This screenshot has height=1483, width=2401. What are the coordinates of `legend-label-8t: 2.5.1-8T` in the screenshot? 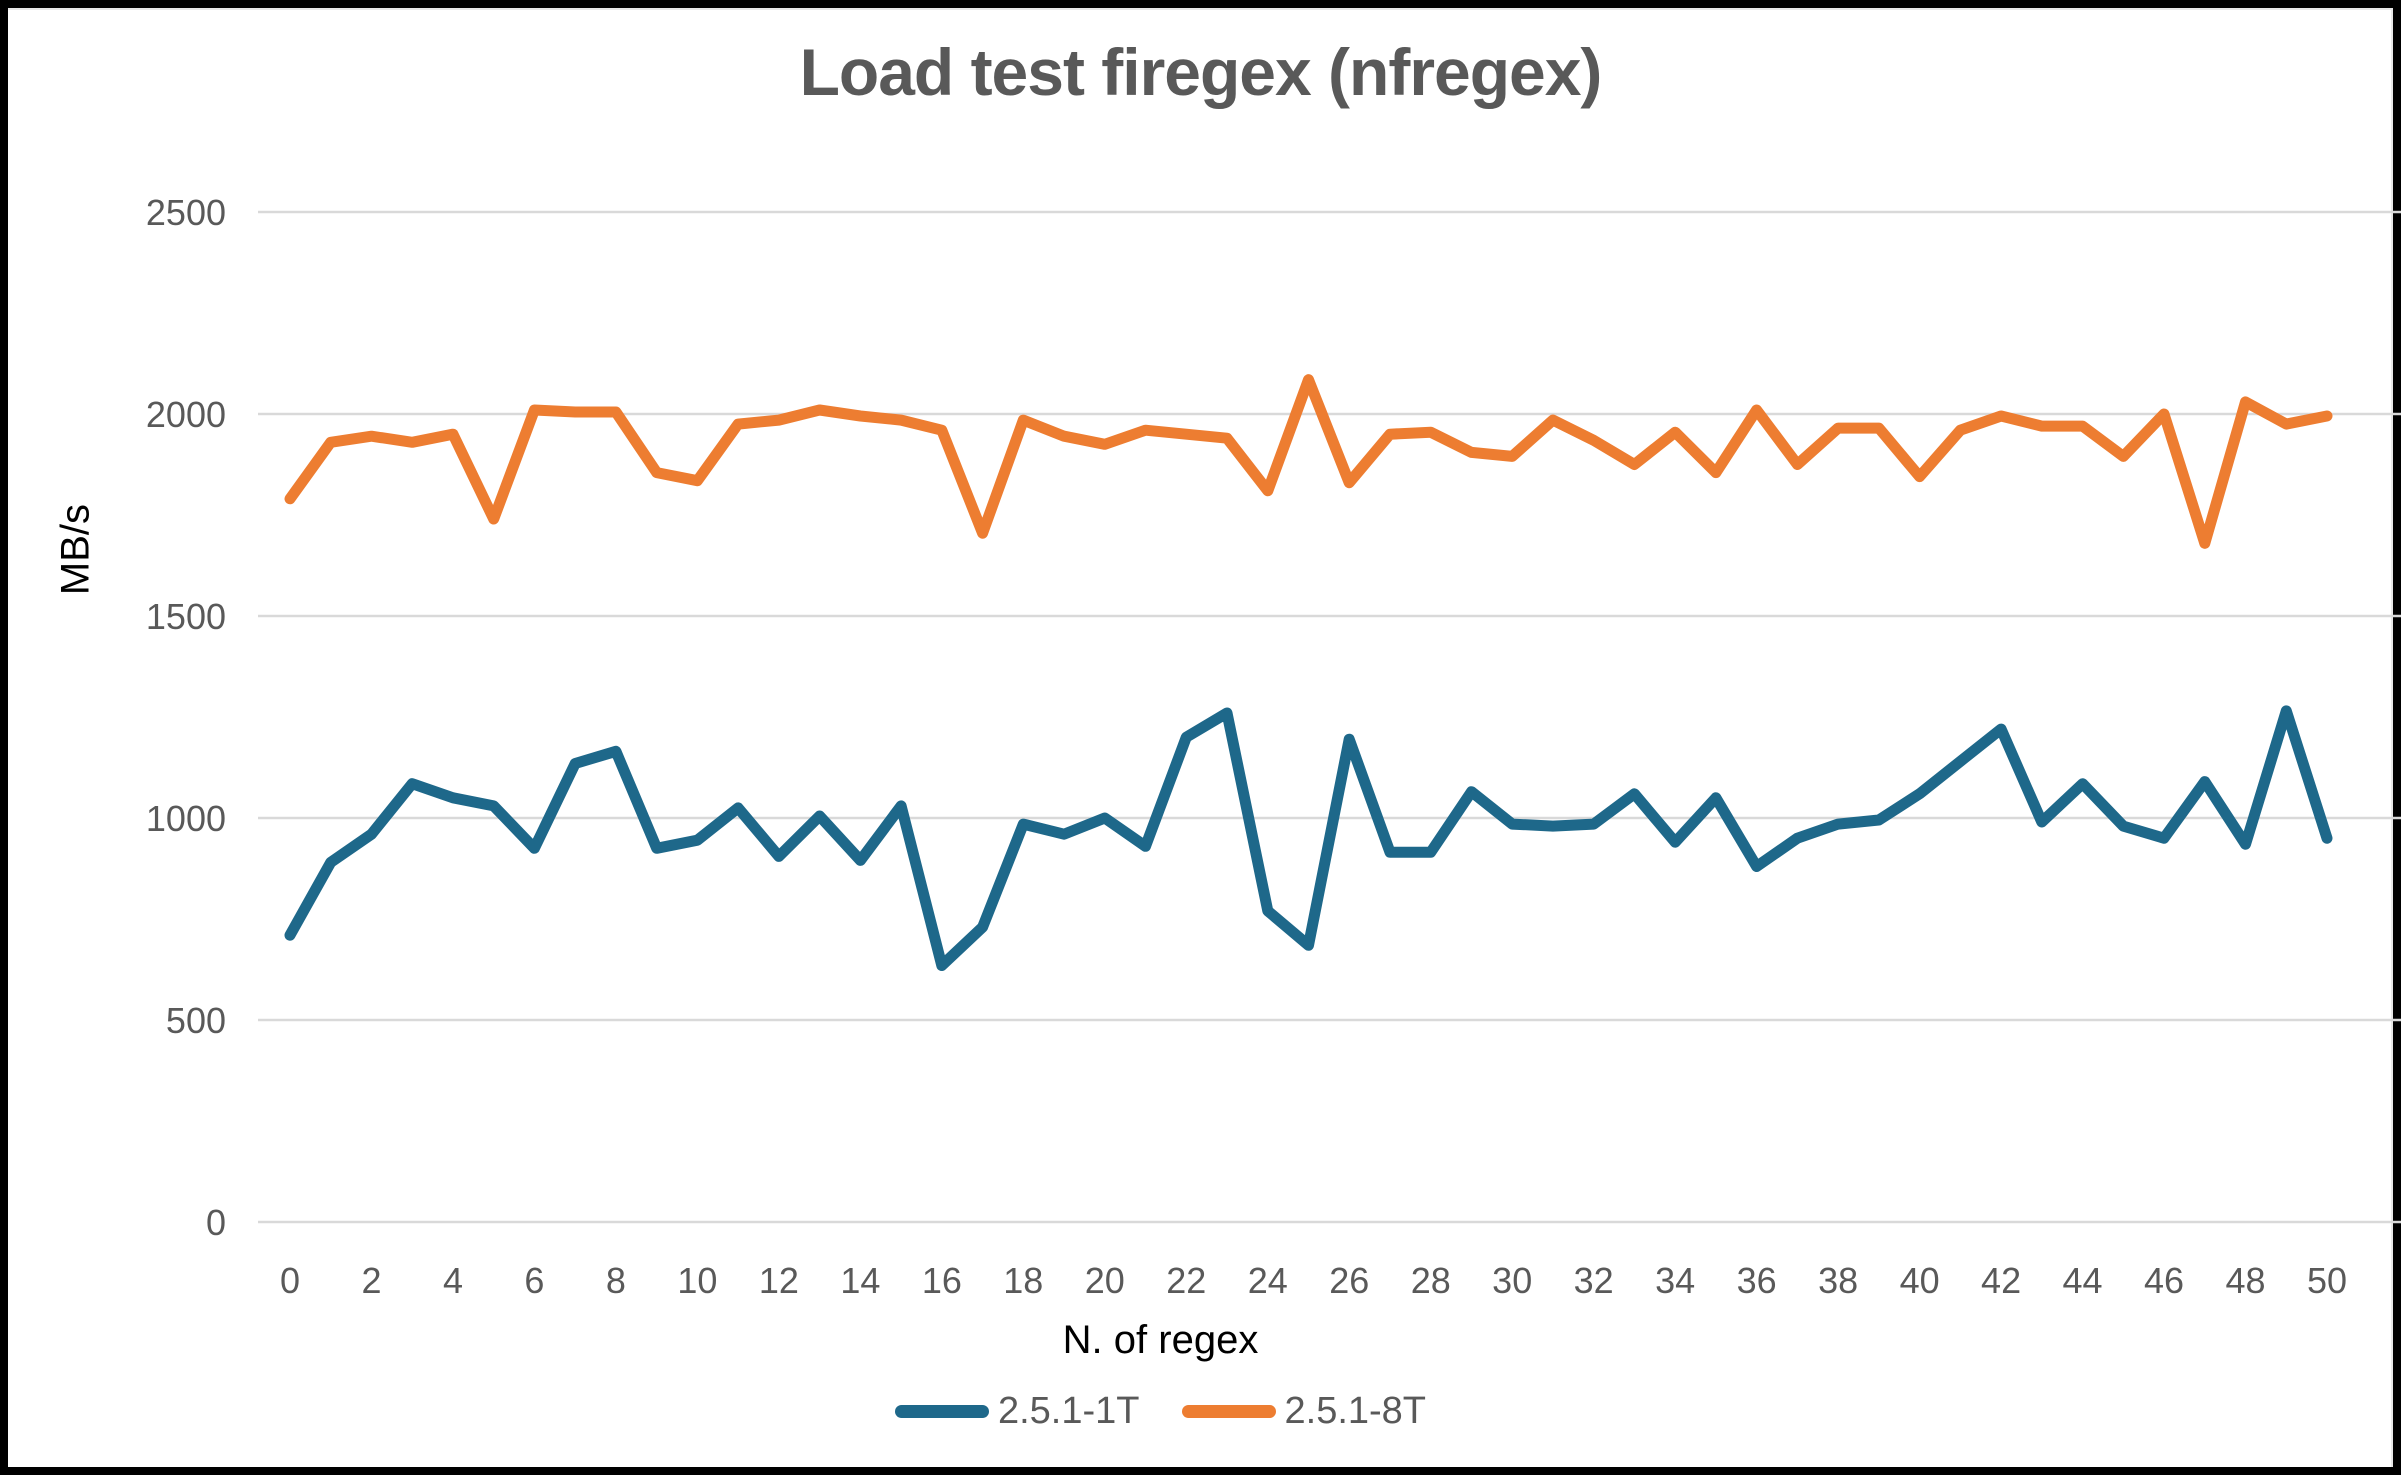 It's located at (1355, 1411).